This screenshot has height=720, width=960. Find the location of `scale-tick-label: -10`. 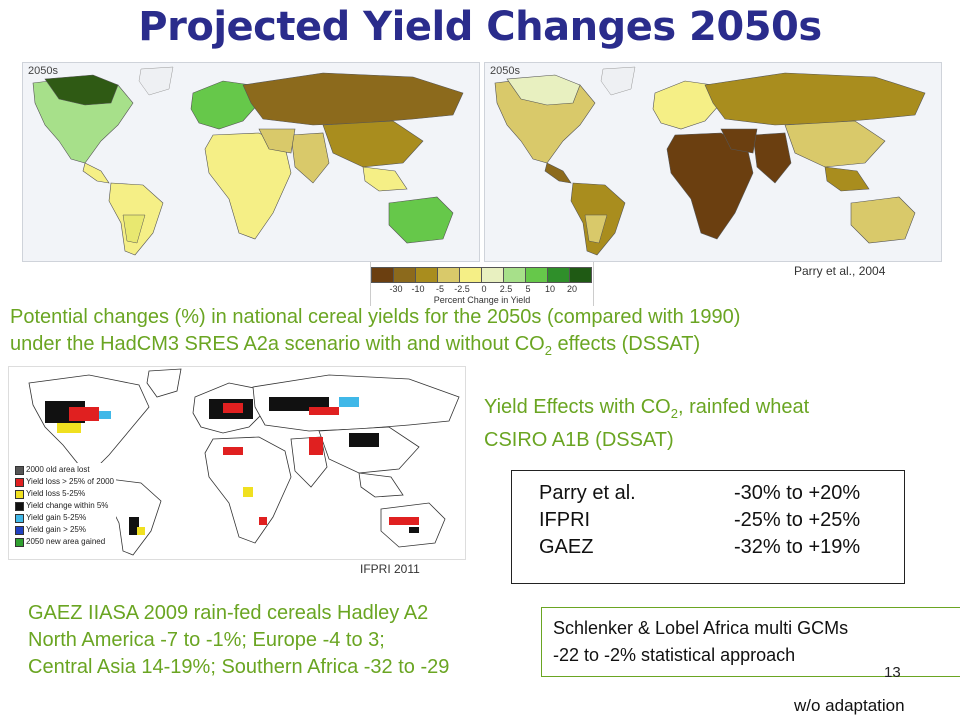

scale-tick-label: -10 is located at coordinates (418, 289).